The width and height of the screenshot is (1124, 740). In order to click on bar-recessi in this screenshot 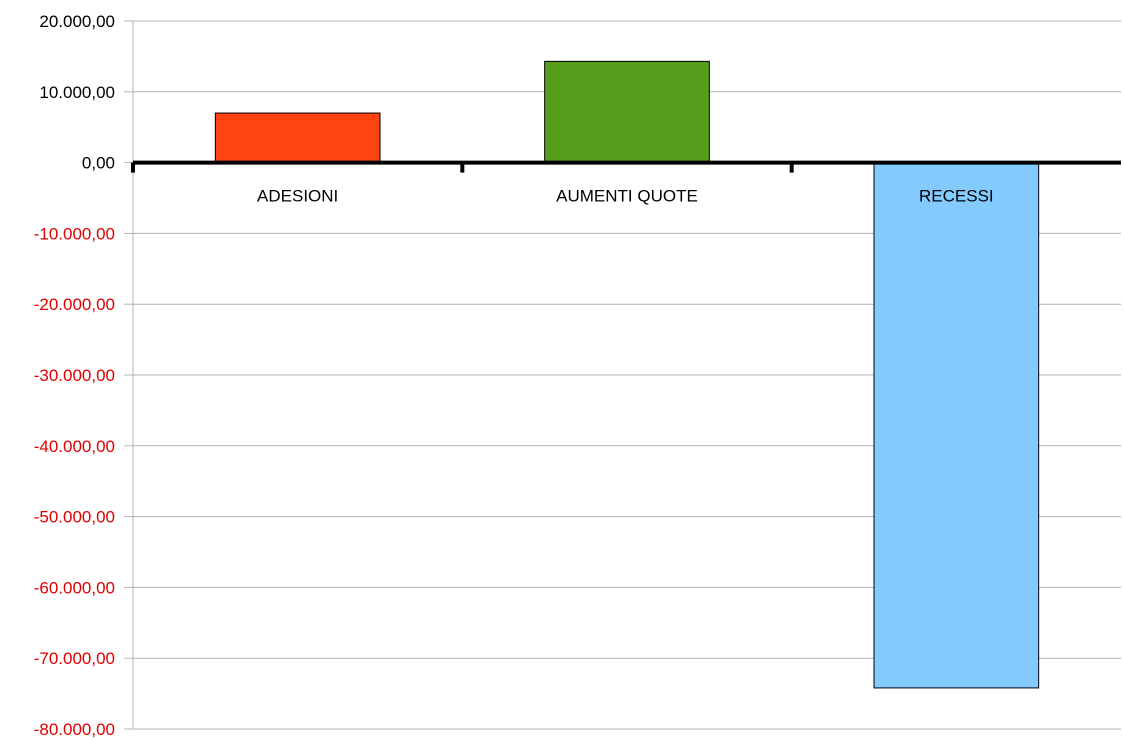, I will do `click(956, 425)`.